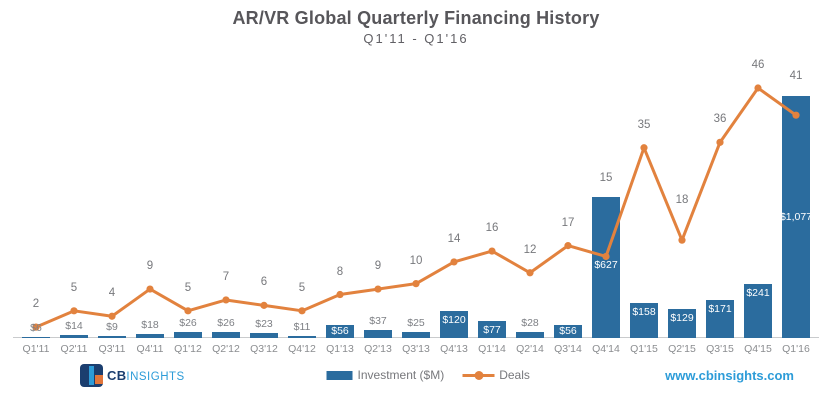 The image size is (832, 405). What do you see at coordinates (720, 119) in the screenshot?
I see `deals-label: 36` at bounding box center [720, 119].